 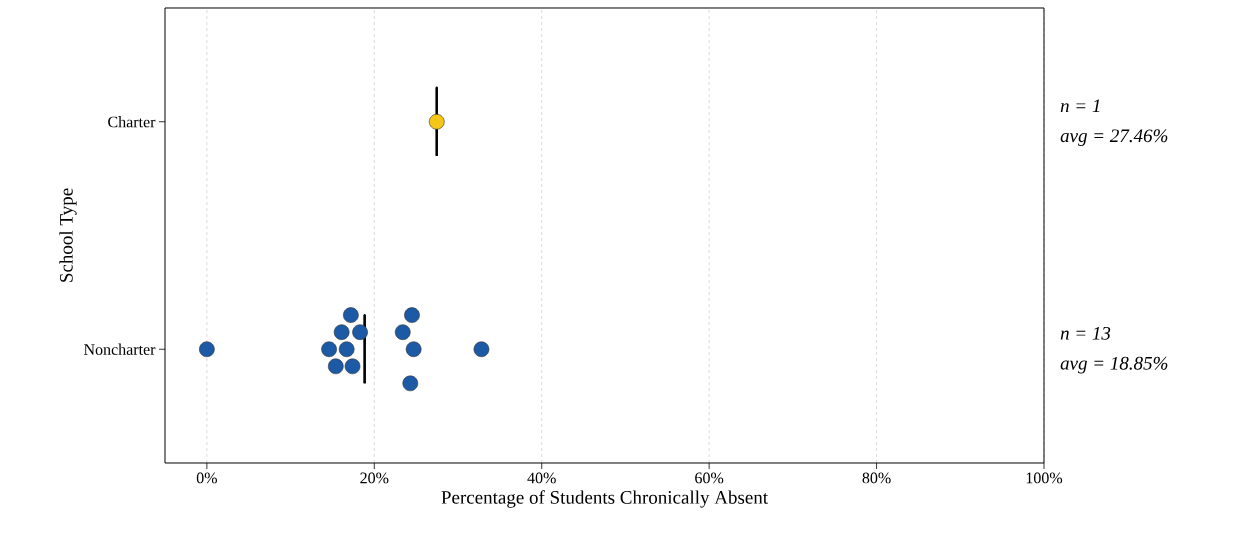 What do you see at coordinates (374, 478) in the screenshot?
I see `x-tick-label: 20%` at bounding box center [374, 478].